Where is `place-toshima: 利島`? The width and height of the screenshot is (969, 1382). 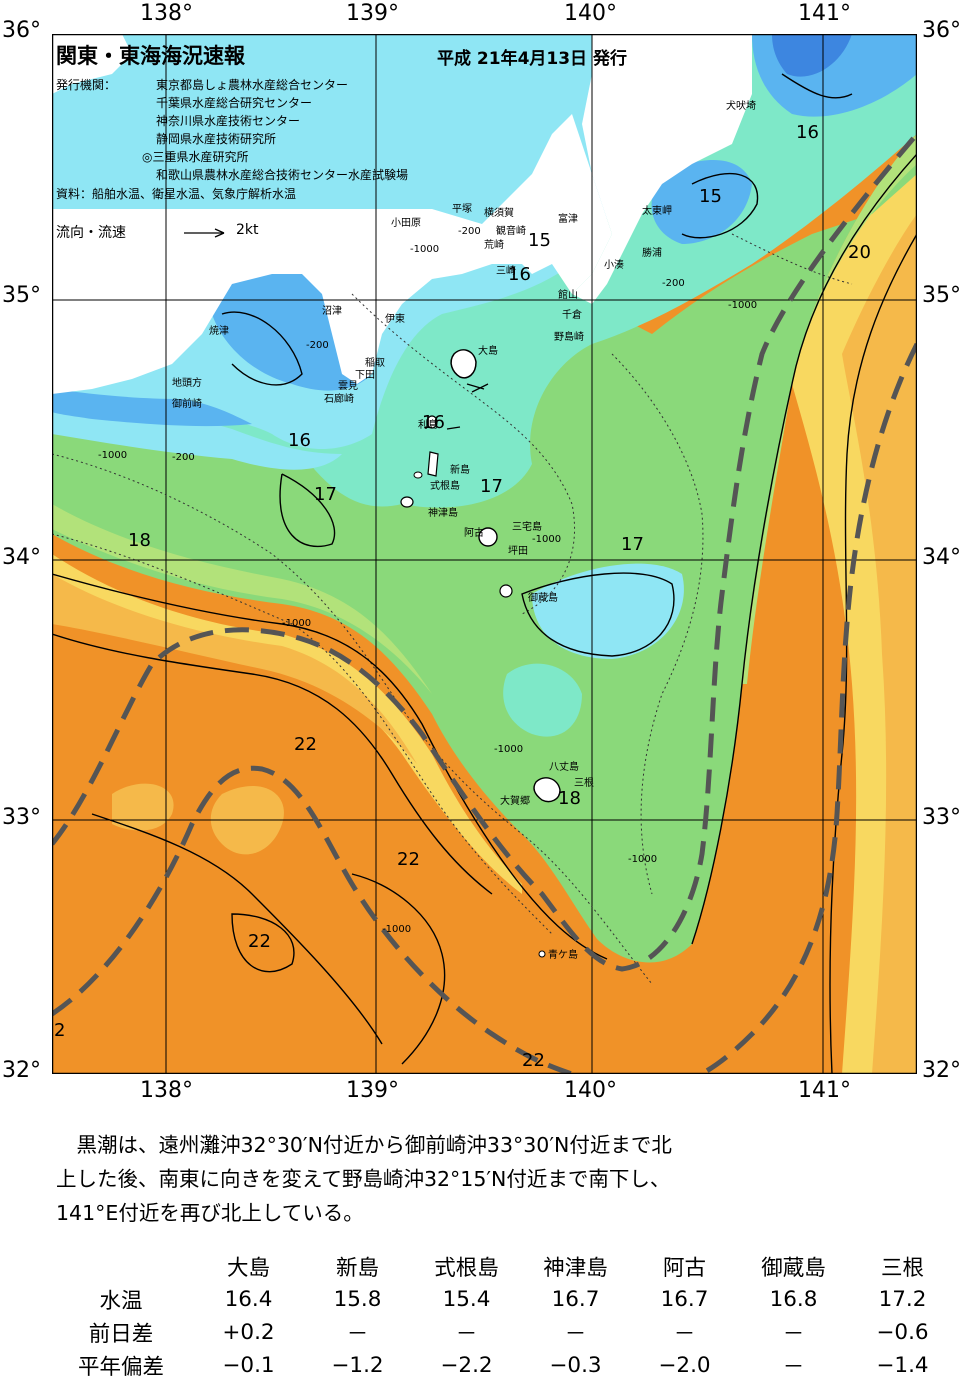
place-toshima: 利島 is located at coordinates (428, 425).